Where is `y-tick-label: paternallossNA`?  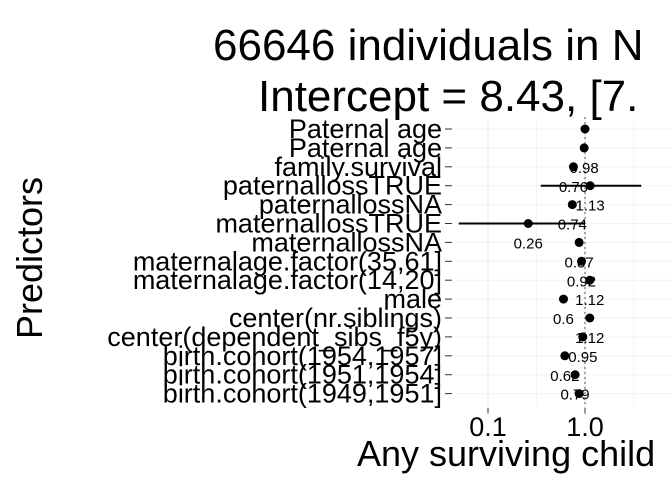 y-tick-label: paternallossNA is located at coordinates (350, 205).